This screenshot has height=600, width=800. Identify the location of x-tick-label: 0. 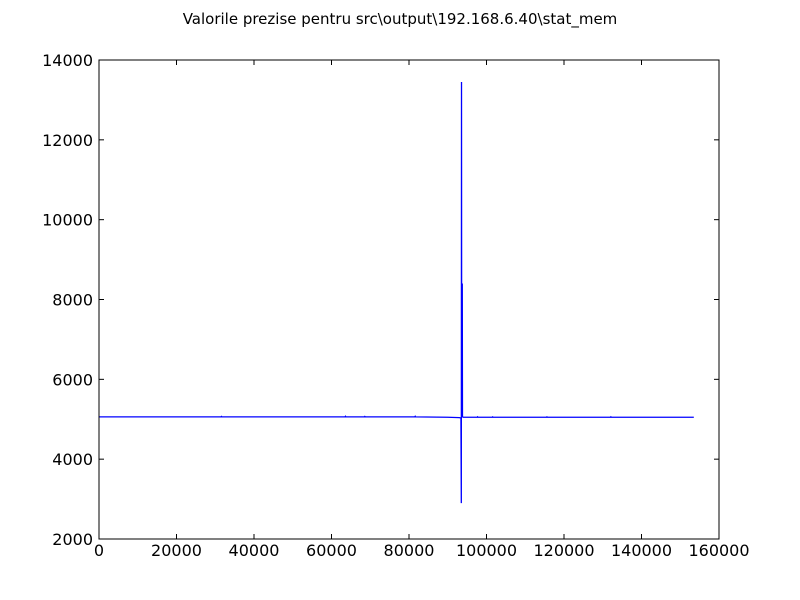
(99, 550).